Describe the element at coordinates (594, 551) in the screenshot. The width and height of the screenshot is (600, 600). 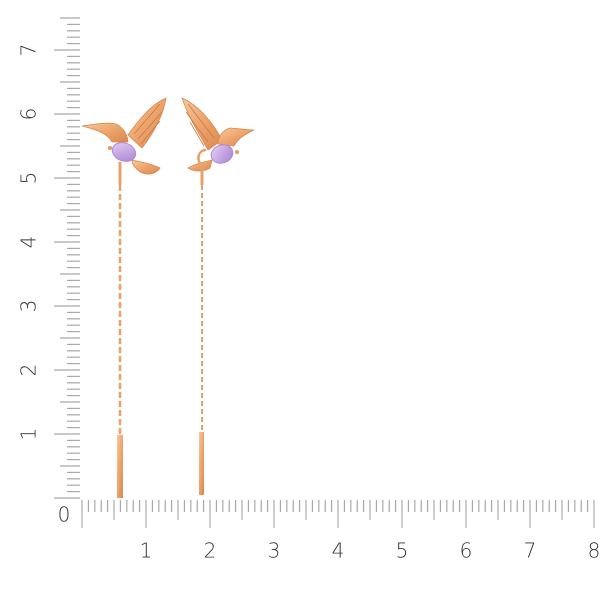
I see `ruler-label: 8` at that location.